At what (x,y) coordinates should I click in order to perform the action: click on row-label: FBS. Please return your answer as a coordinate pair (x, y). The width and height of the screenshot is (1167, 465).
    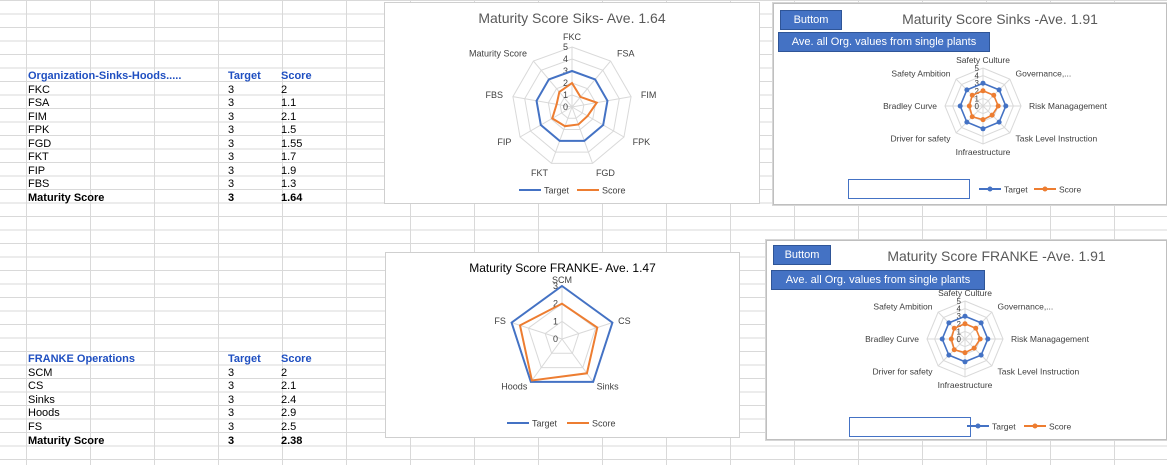
    Looking at the image, I should click on (39, 184).